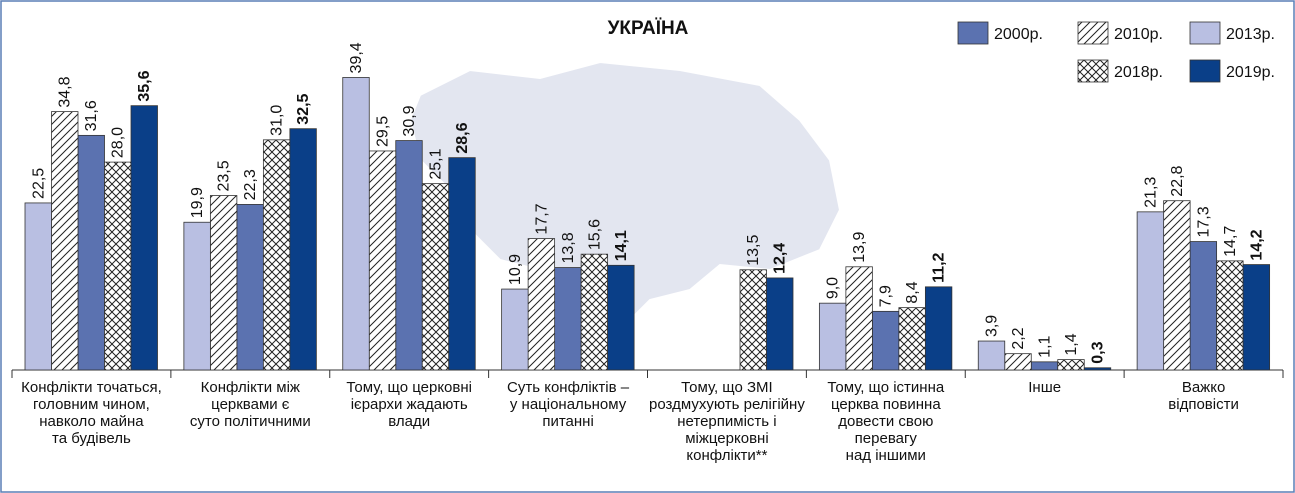  I want to click on x-tick-label: Важко відповісти, so click(1203, 396).